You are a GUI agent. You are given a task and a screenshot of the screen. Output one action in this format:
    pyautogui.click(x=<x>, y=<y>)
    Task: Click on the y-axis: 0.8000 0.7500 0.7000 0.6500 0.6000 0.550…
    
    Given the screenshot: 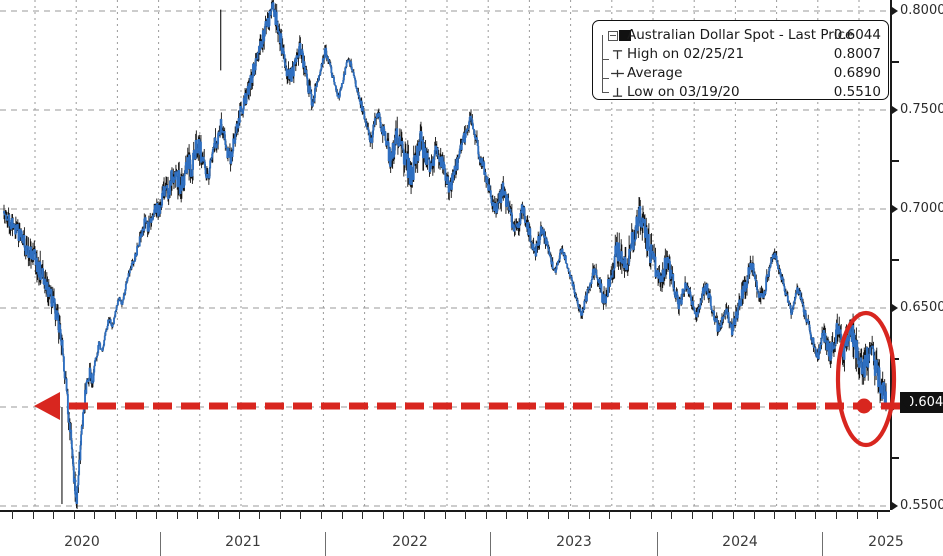 What is the action you would take?
    pyautogui.click(x=916, y=256)
    